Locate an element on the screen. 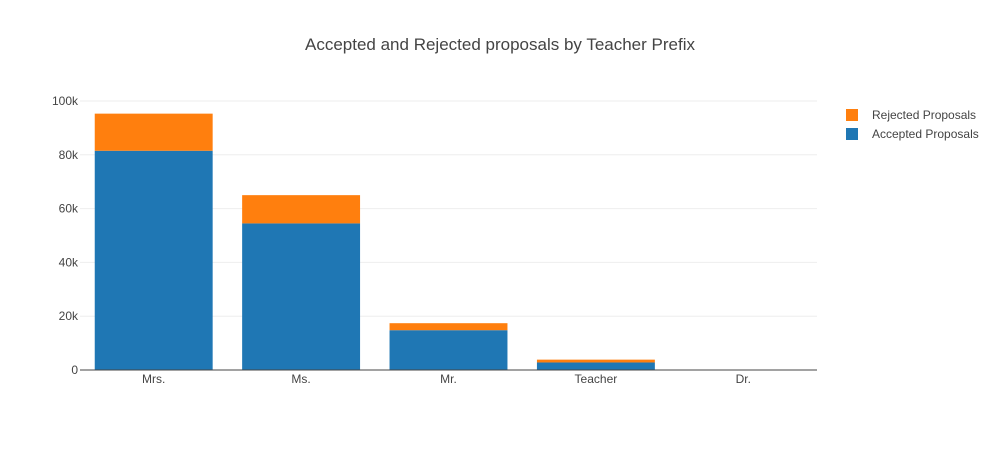 The height and width of the screenshot is (450, 1000). legend: Rejected Proposals Accepted Proposals is located at coordinates (912, 124).